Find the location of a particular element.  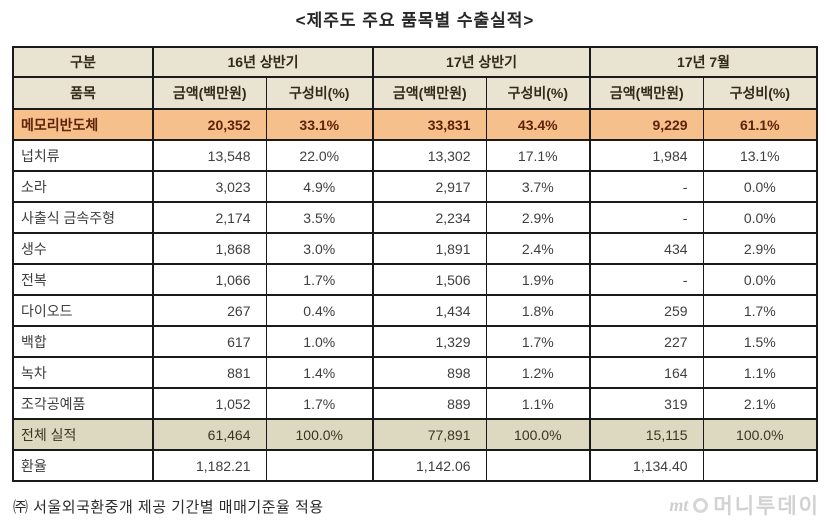

table-row-lily: 백합 617 1.0% 1,329 1.7% 227 1.5% is located at coordinates (415, 341).